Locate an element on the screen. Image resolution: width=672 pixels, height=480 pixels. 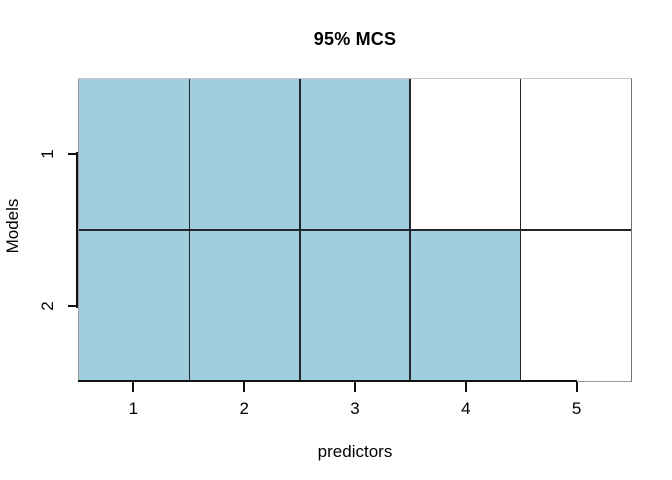
y-axis-line is located at coordinates (77, 230).